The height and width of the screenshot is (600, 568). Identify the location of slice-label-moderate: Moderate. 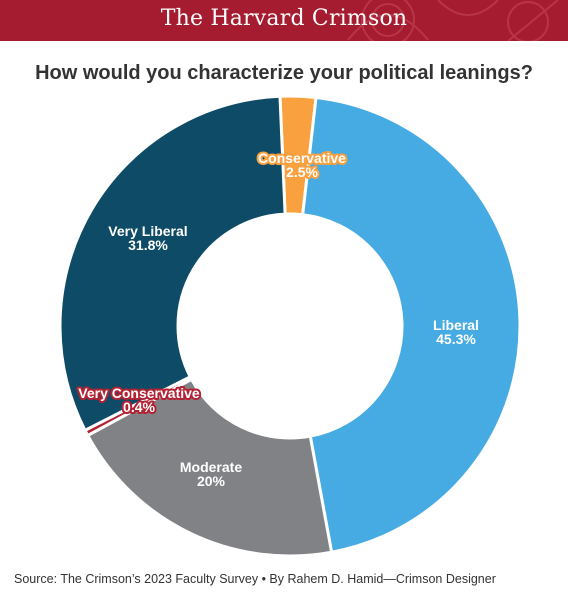
(211, 467).